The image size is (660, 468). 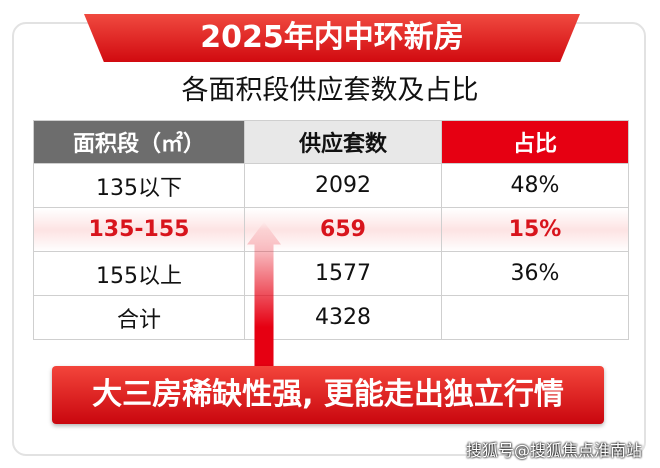 I want to click on table-cell: 36%, so click(x=535, y=273).